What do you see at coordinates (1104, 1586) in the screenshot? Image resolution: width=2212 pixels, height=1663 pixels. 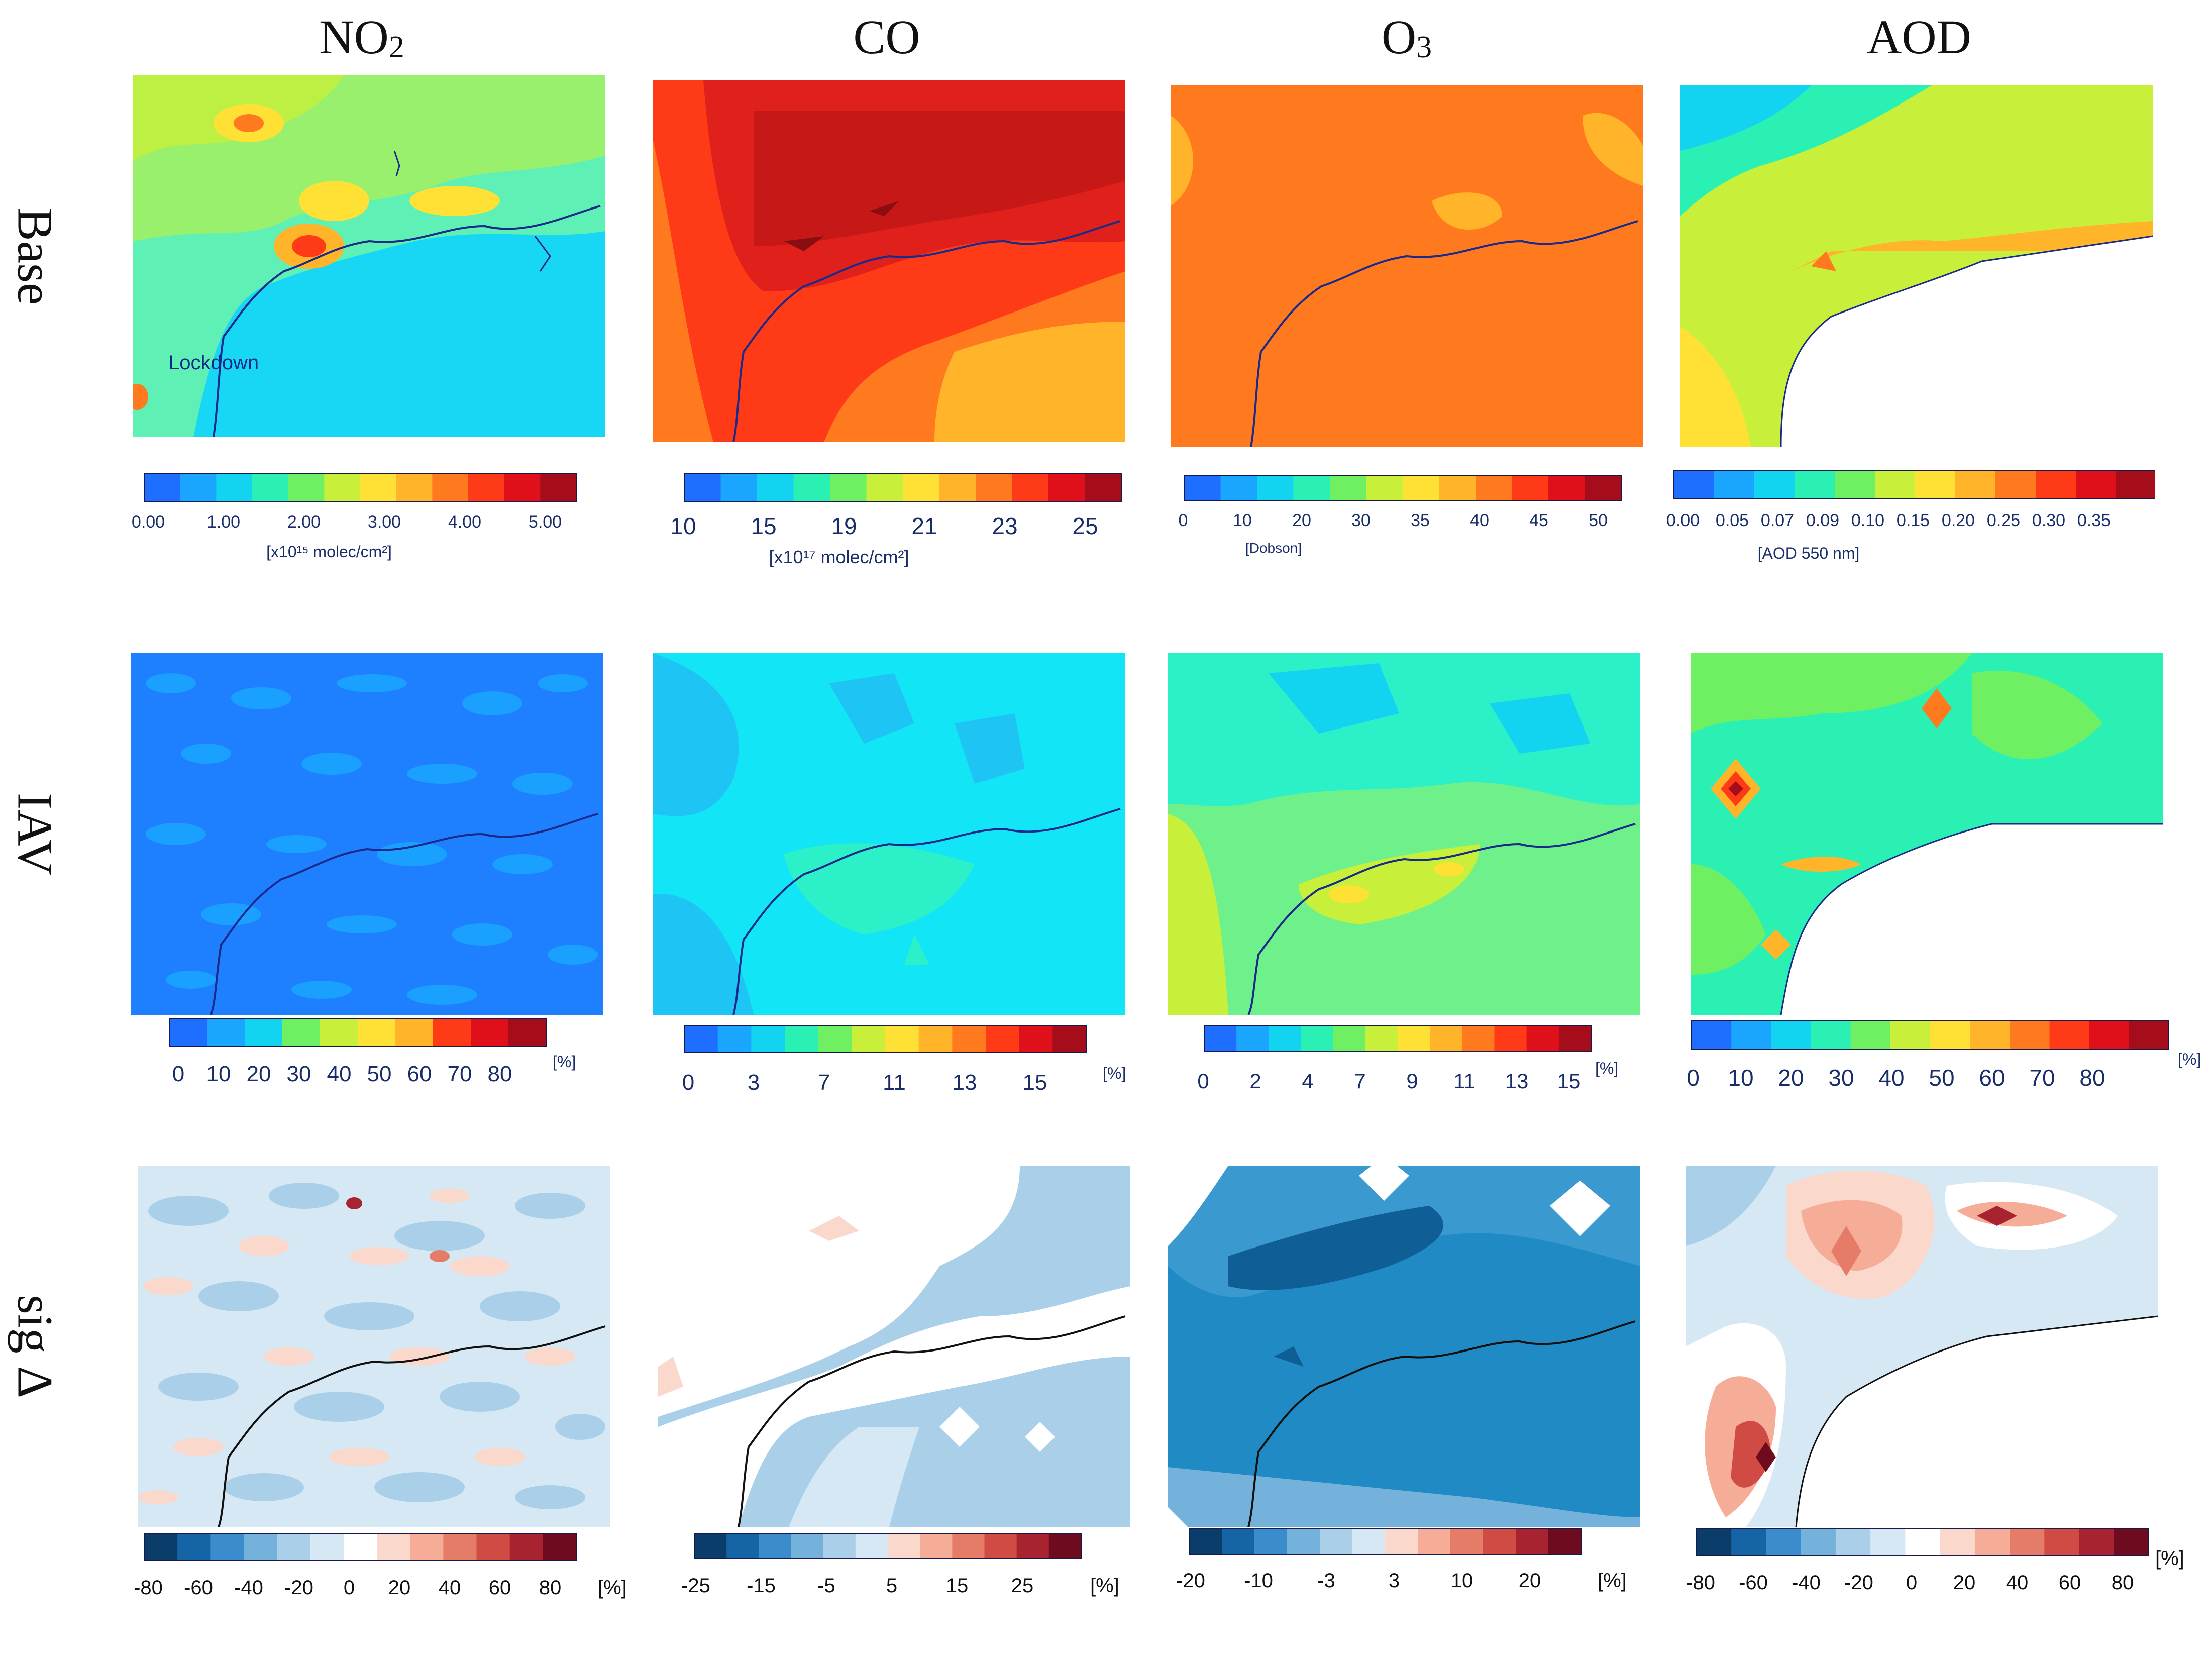 I see `colorbar-unit: [%]` at bounding box center [1104, 1586].